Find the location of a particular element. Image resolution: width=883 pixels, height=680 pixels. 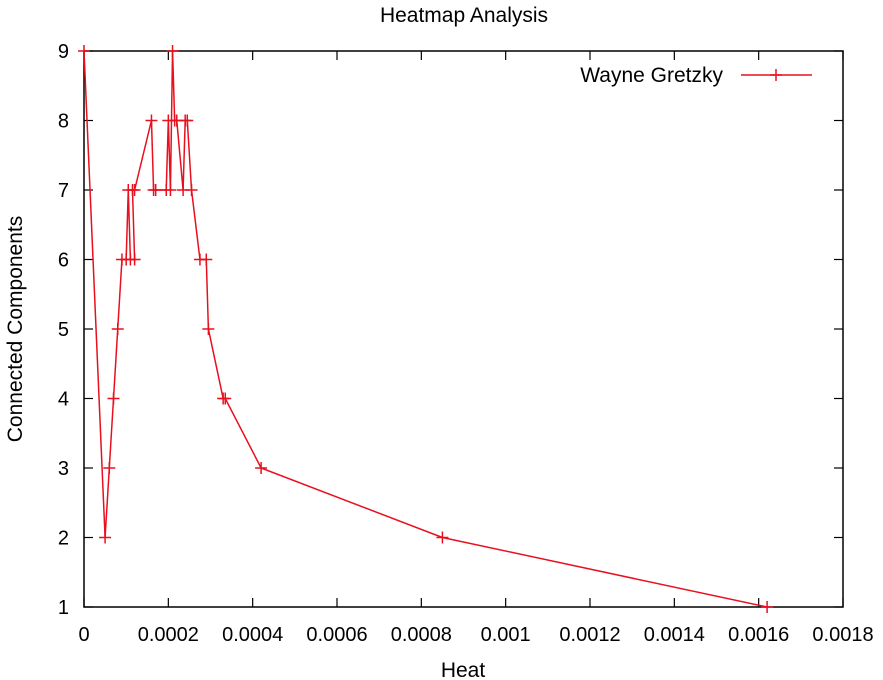

y-tick-label: 4 is located at coordinates (63, 400).